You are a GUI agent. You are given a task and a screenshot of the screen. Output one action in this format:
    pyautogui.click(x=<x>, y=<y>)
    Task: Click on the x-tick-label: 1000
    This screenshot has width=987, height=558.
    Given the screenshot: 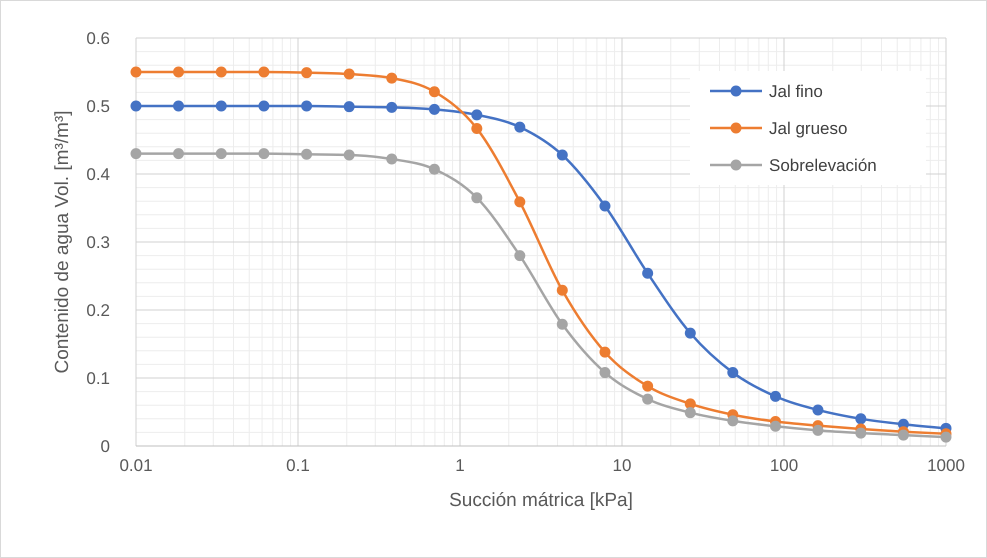 What is the action you would take?
    pyautogui.click(x=946, y=465)
    